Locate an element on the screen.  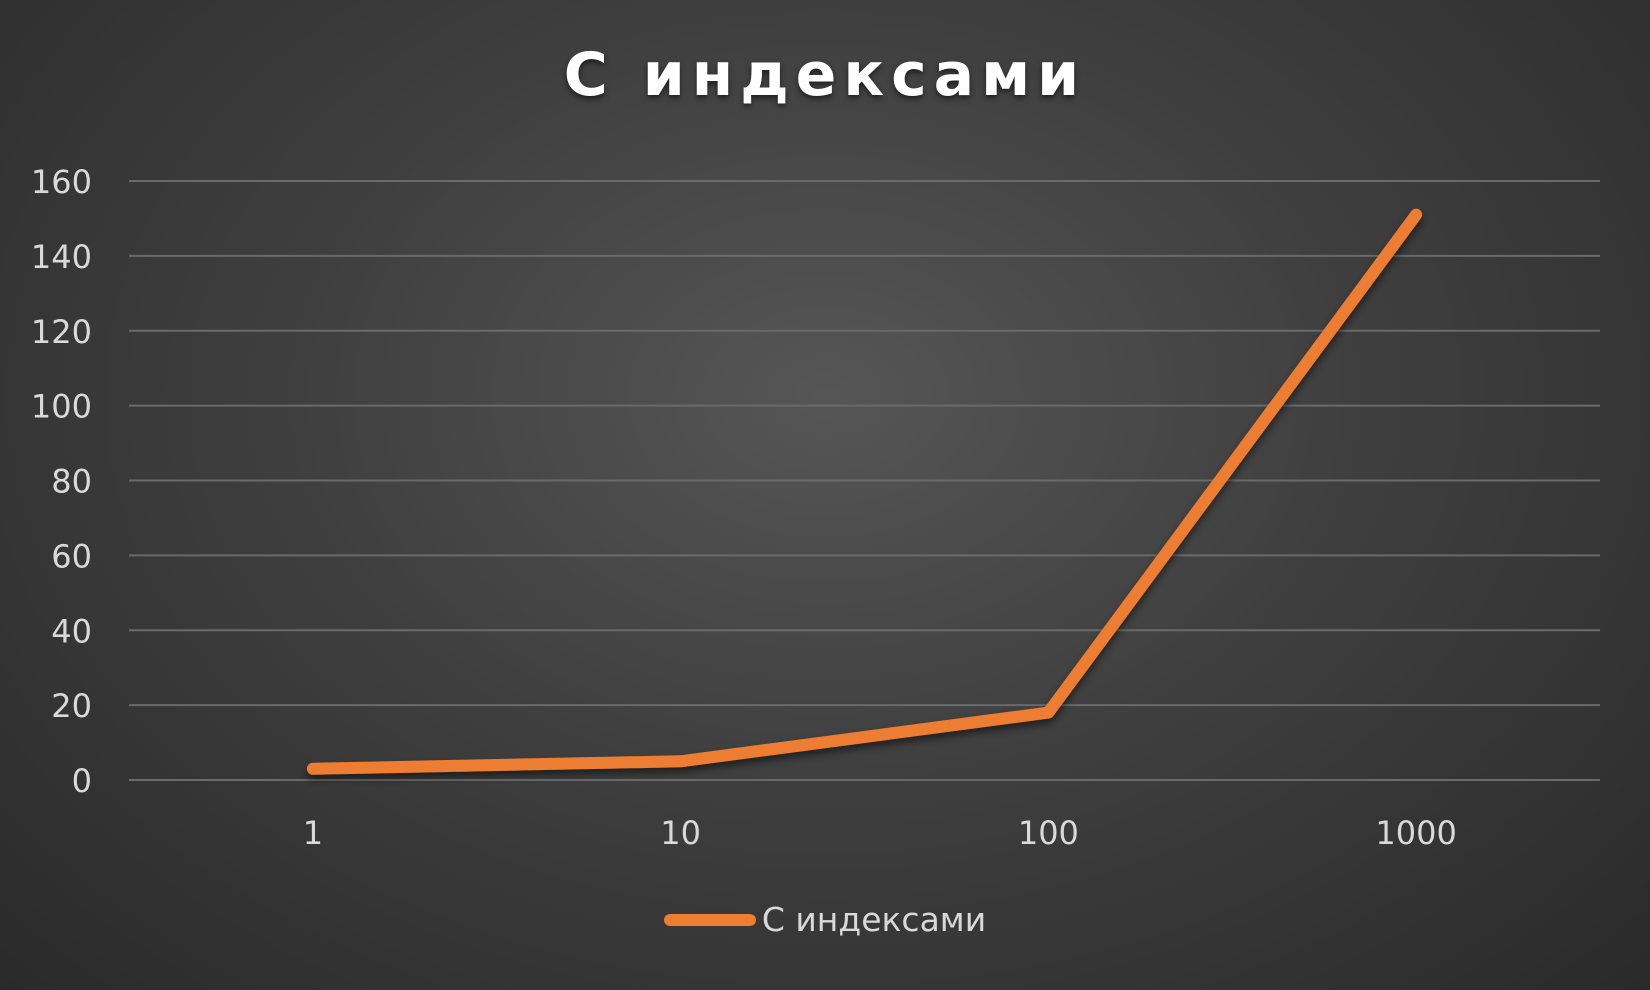
chart-title: С индексами is located at coordinates (825, 75).